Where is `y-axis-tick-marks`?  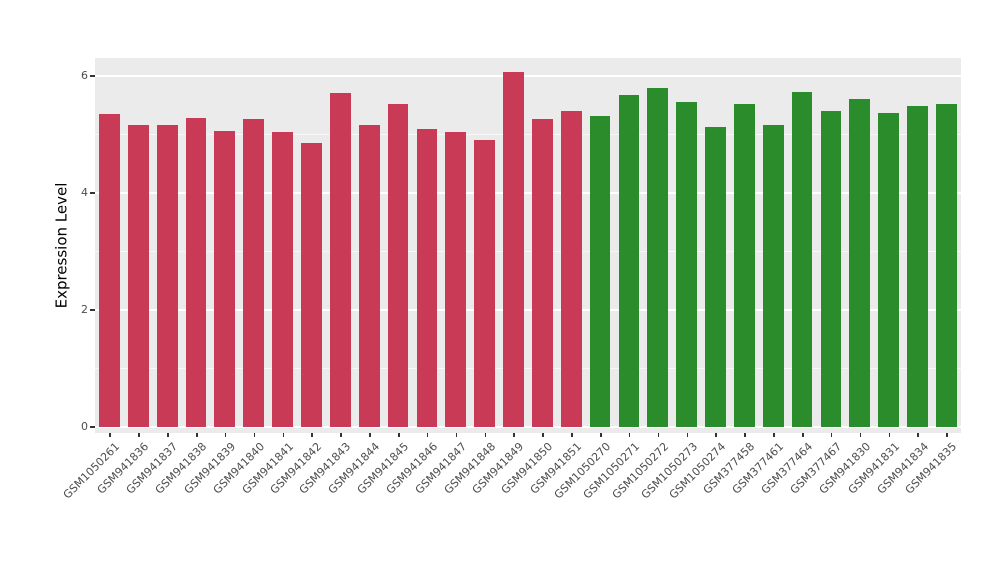 y-axis-tick-marks is located at coordinates (92, 245).